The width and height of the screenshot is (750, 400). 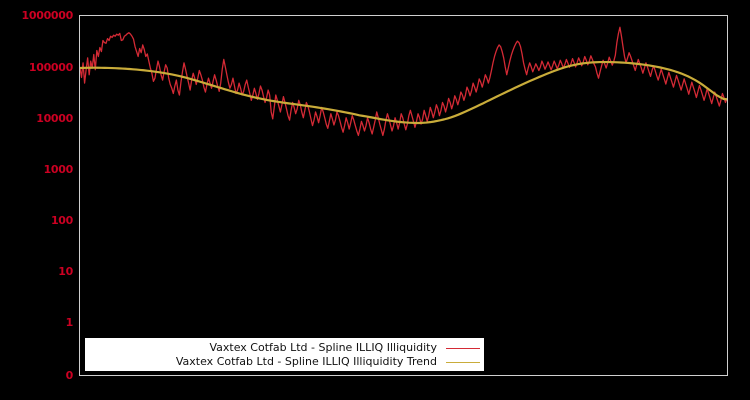 What do you see at coordinates (61, 220) in the screenshot?
I see `y-axis-tick-100: 100` at bounding box center [61, 220].